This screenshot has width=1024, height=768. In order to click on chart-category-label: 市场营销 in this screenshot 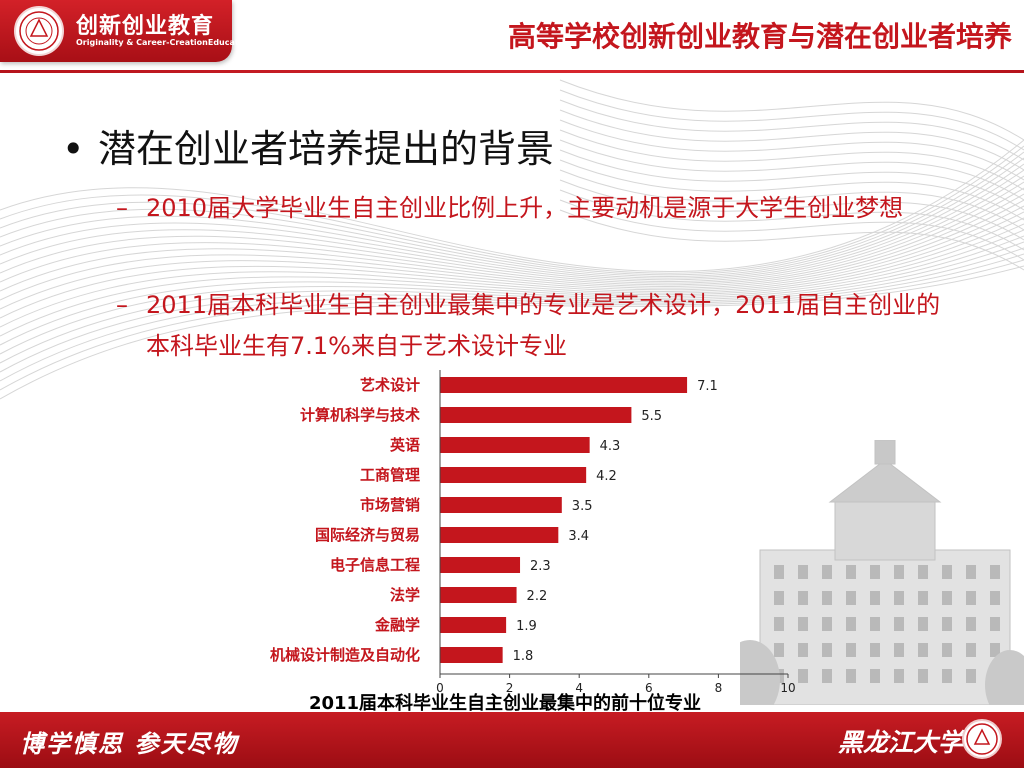, I will do `click(390, 505)`.